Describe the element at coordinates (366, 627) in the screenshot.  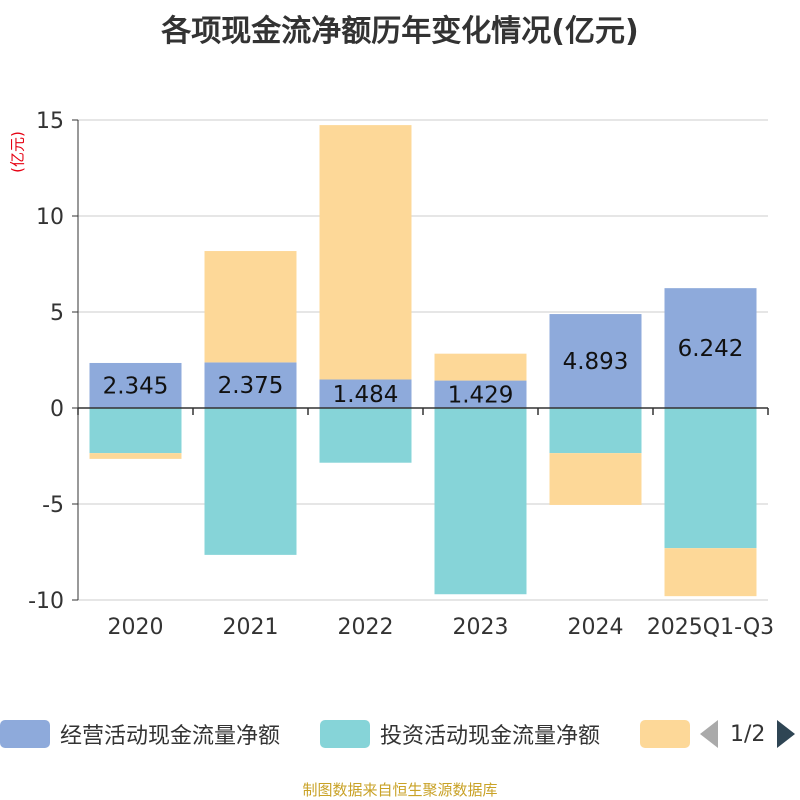
I see `x-tick-label: 2022` at that location.